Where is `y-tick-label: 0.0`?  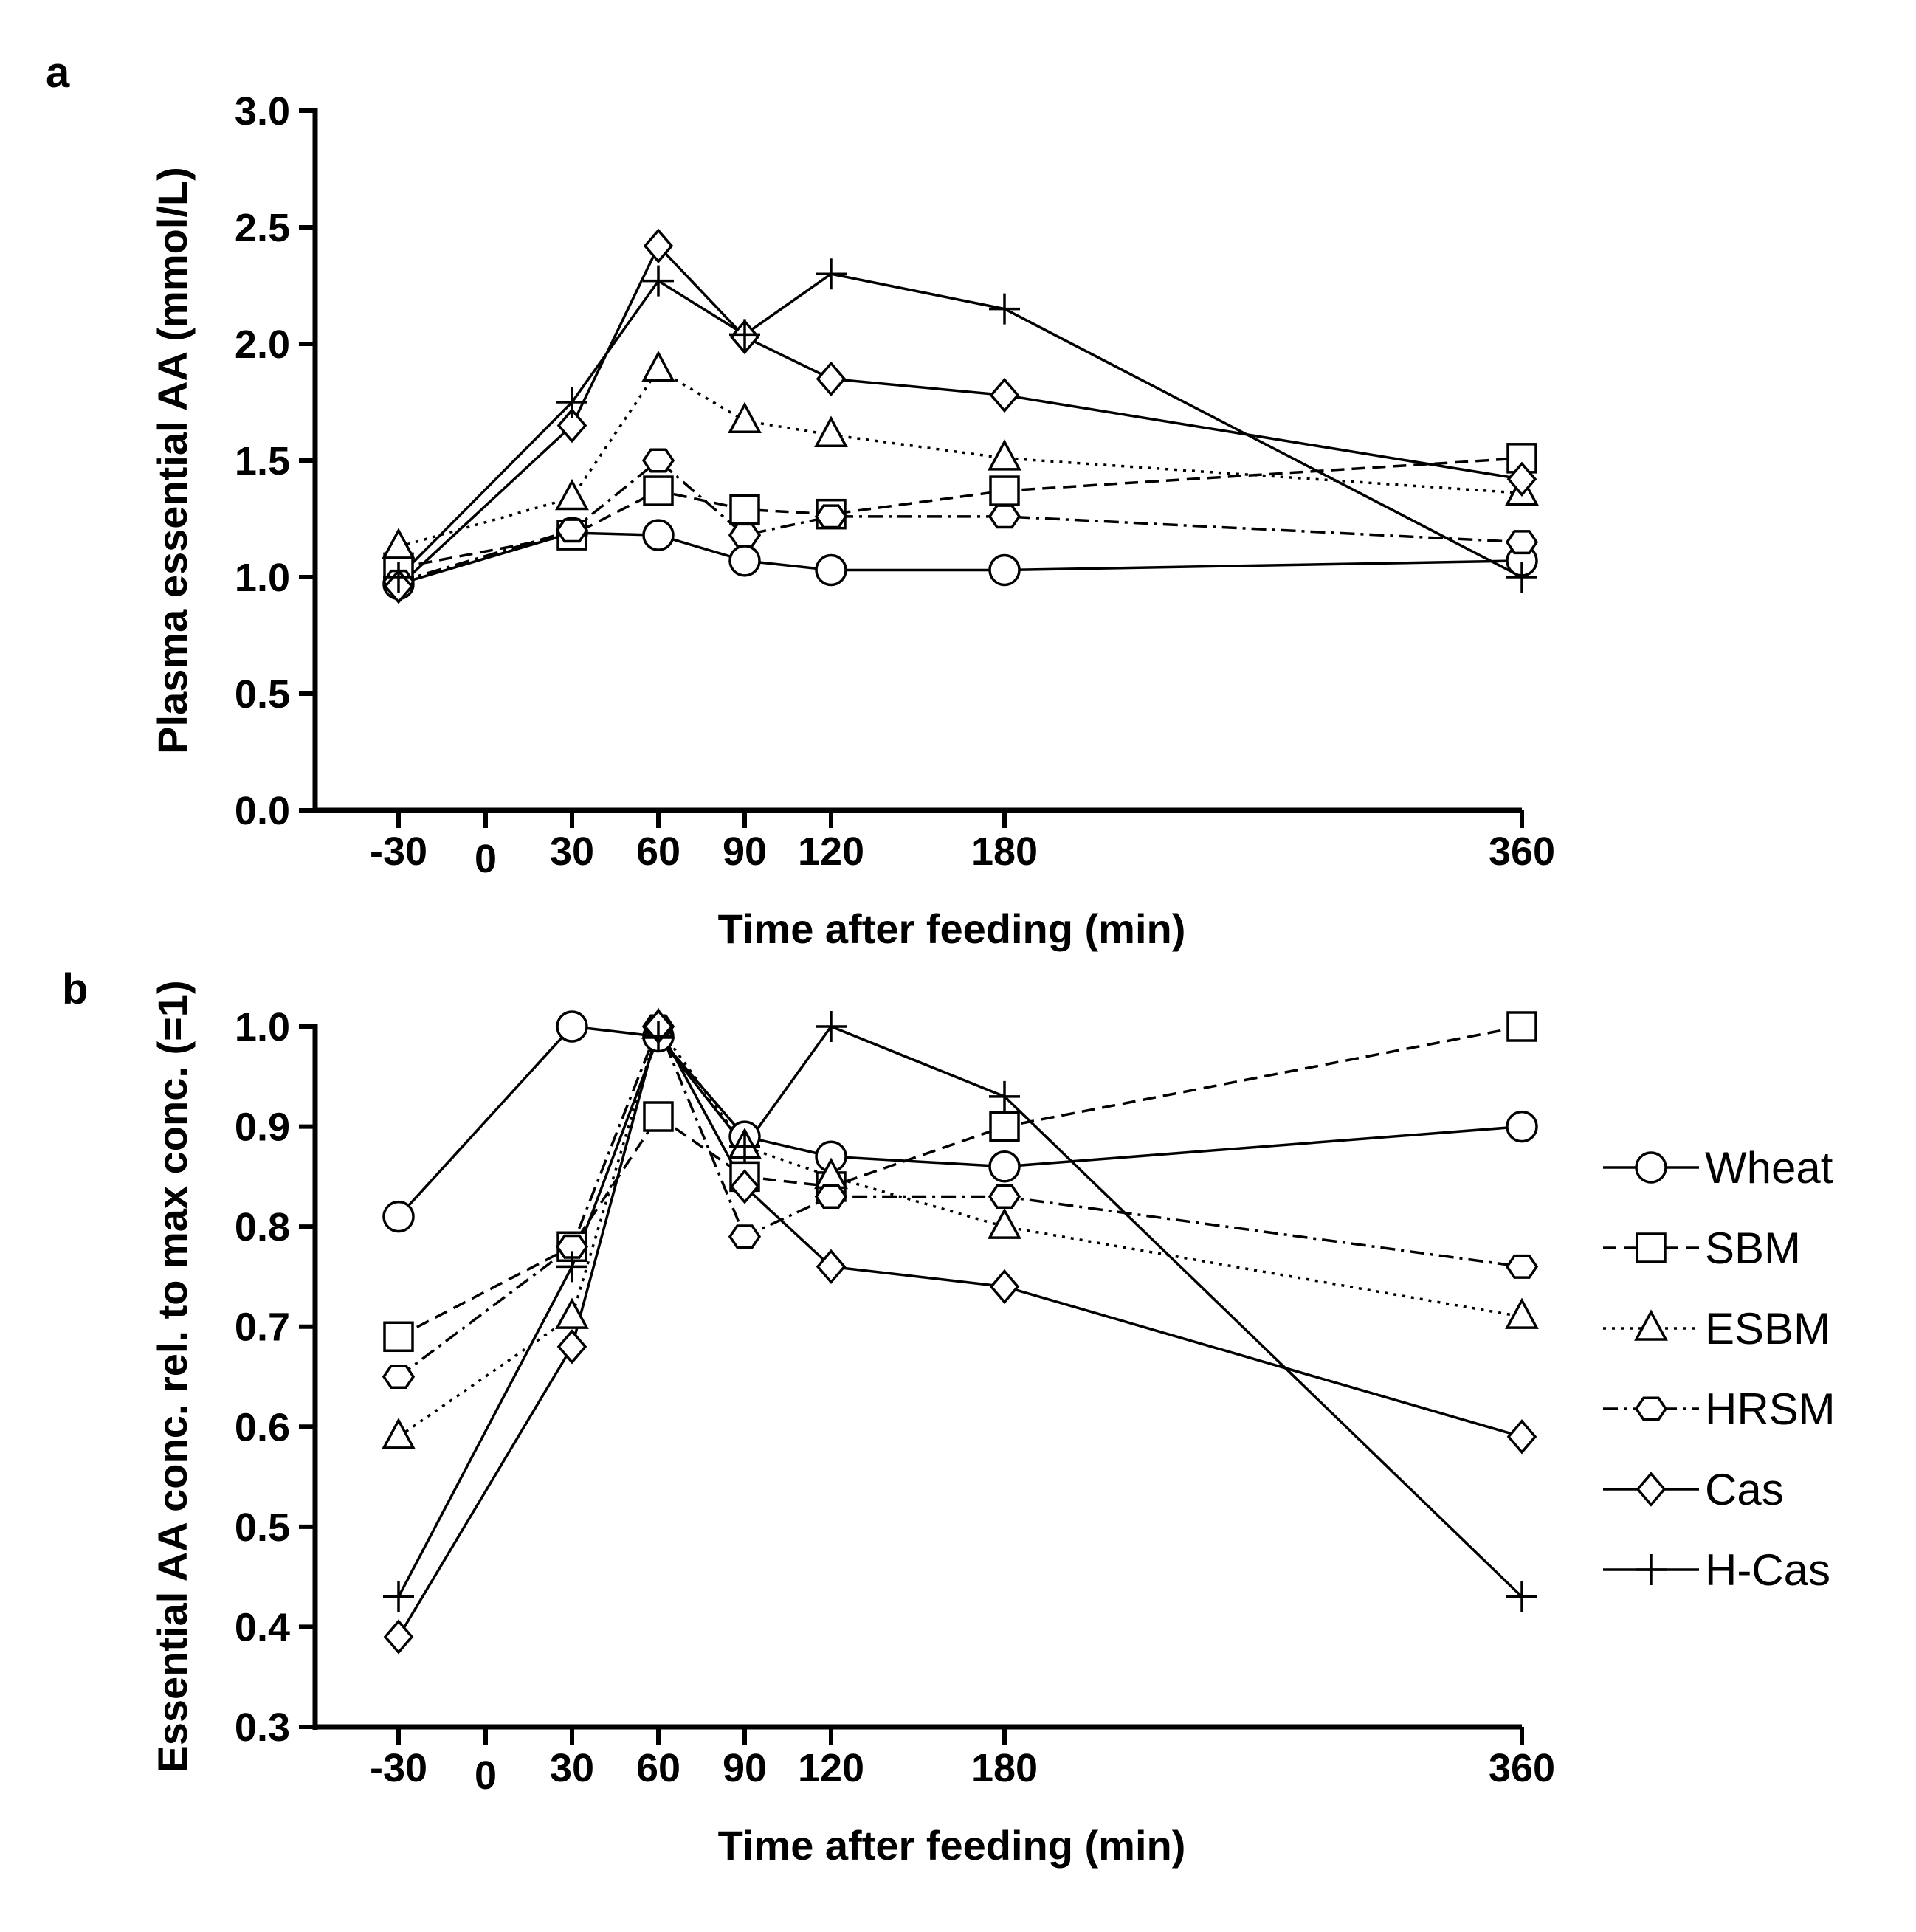
y-tick-label: 0.0 is located at coordinates (262, 811).